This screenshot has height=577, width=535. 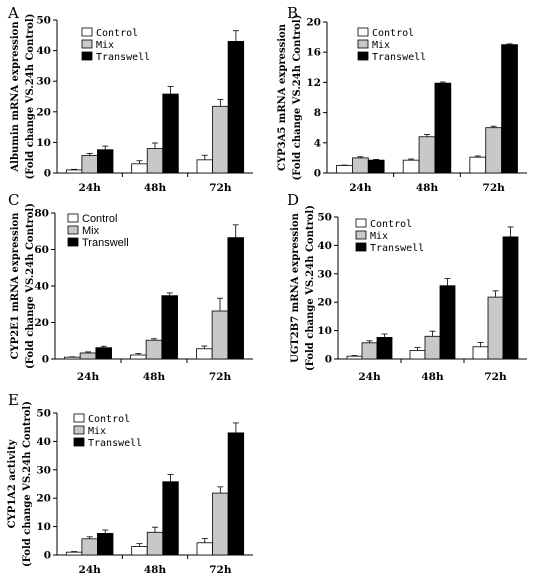 What do you see at coordinates (13, 13) in the screenshot?
I see `panel-letter: A` at bounding box center [13, 13].